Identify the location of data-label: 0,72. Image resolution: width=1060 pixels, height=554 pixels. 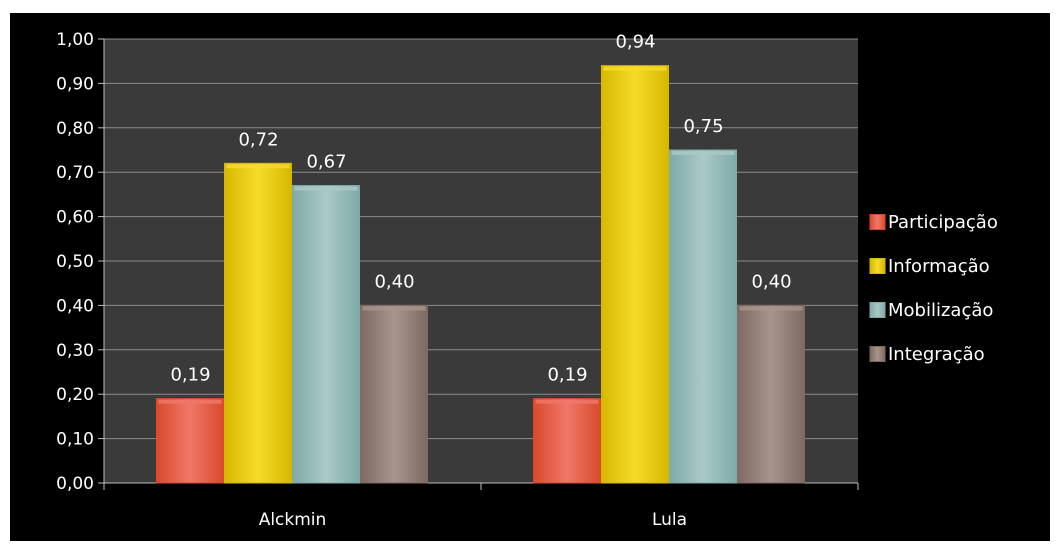
(258, 139).